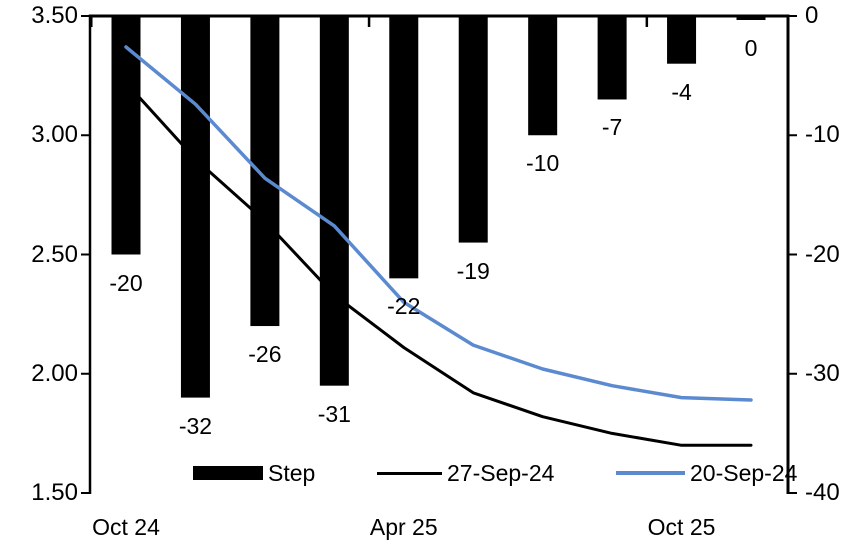 The width and height of the screenshot is (852, 551). What do you see at coordinates (292, 473) in the screenshot?
I see `legend-label-step: Step` at bounding box center [292, 473].